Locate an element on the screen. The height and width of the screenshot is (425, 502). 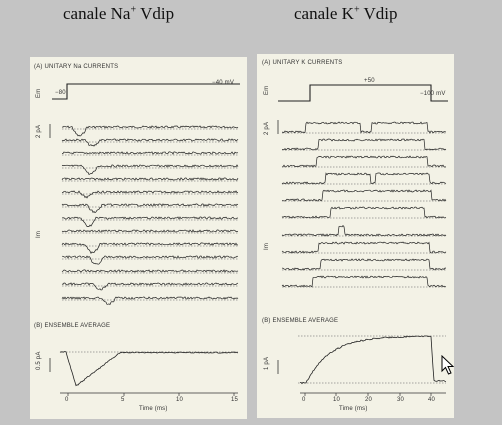
heading-na-channel: canale Na+ Vdip is located at coordinates (118, 14).